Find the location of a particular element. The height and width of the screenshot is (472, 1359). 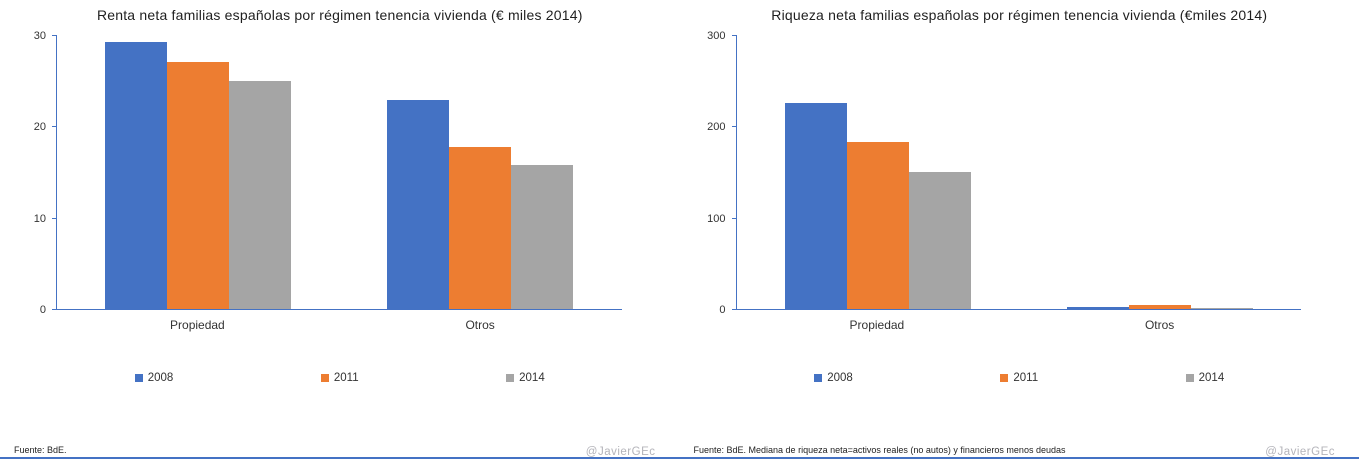

source-note: Fuente: BdE. is located at coordinates (40, 450).